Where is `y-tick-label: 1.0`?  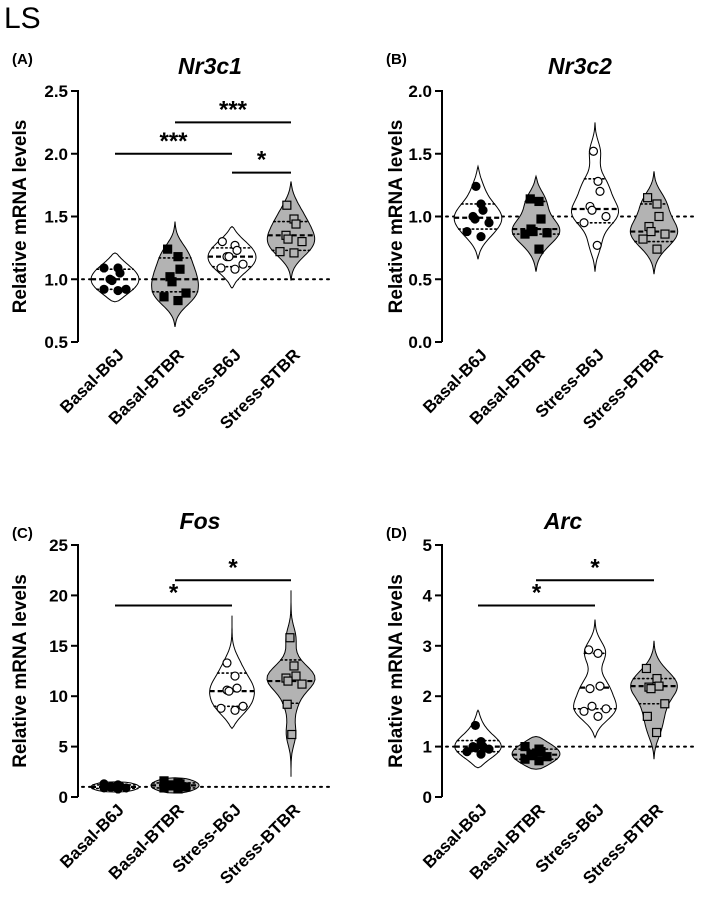
y-tick-label: 1.0 is located at coordinates (56, 279).